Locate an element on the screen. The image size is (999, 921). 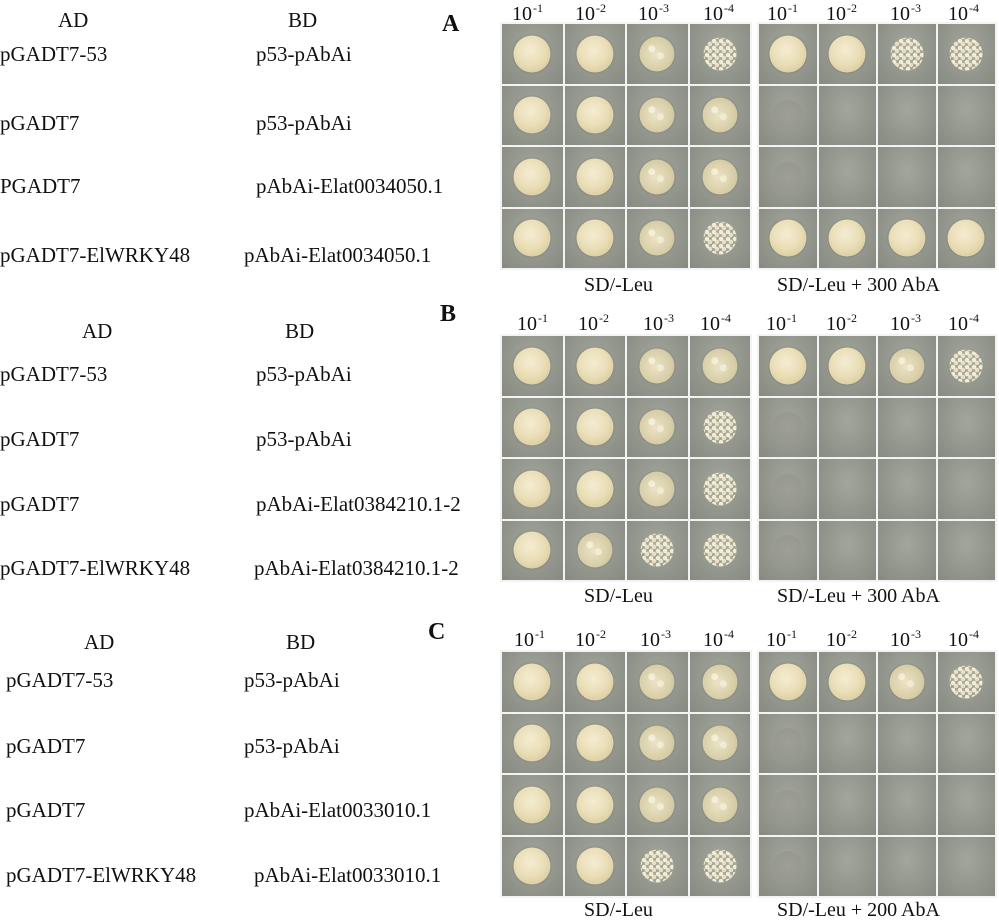
row-ad-label: PGADT7 is located at coordinates (40, 186).